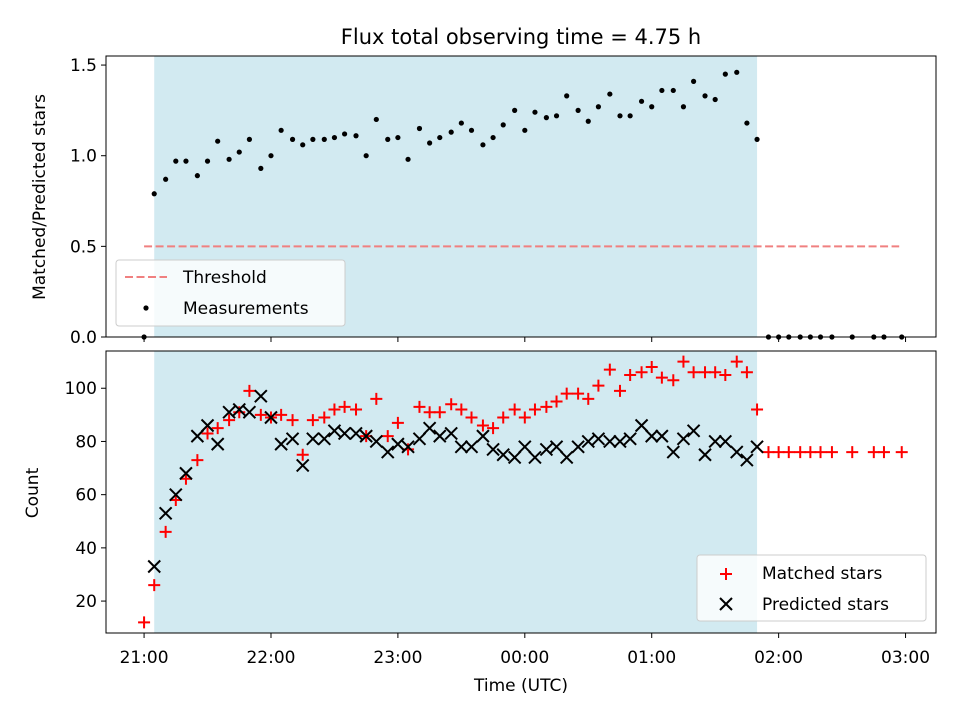 This screenshot has height=720, width=960. I want to click on top-y-tick-label: 0.5, so click(83, 247).